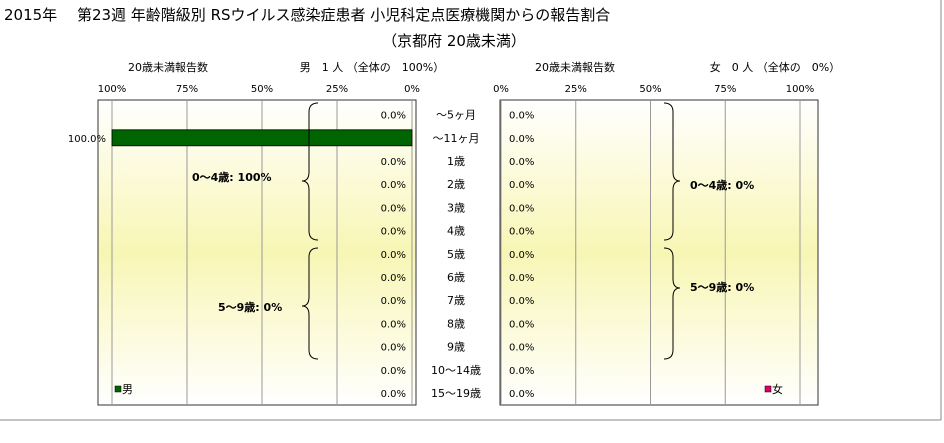 The height and width of the screenshot is (443, 944). What do you see at coordinates (118, 389) in the screenshot?
I see `male-legend-swatch` at bounding box center [118, 389].